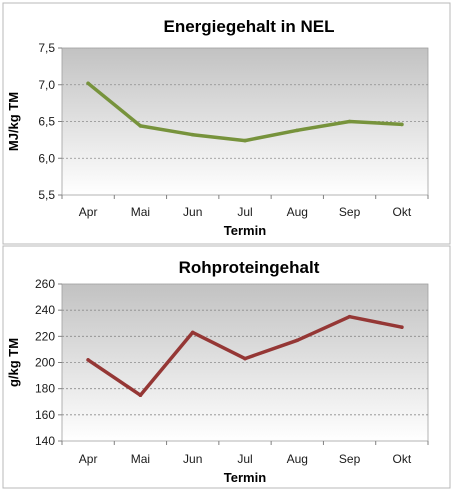 Image resolution: width=454 pixels, height=492 pixels. What do you see at coordinates (46, 48) in the screenshot?
I see `y-tick-label: 7,5` at bounding box center [46, 48].